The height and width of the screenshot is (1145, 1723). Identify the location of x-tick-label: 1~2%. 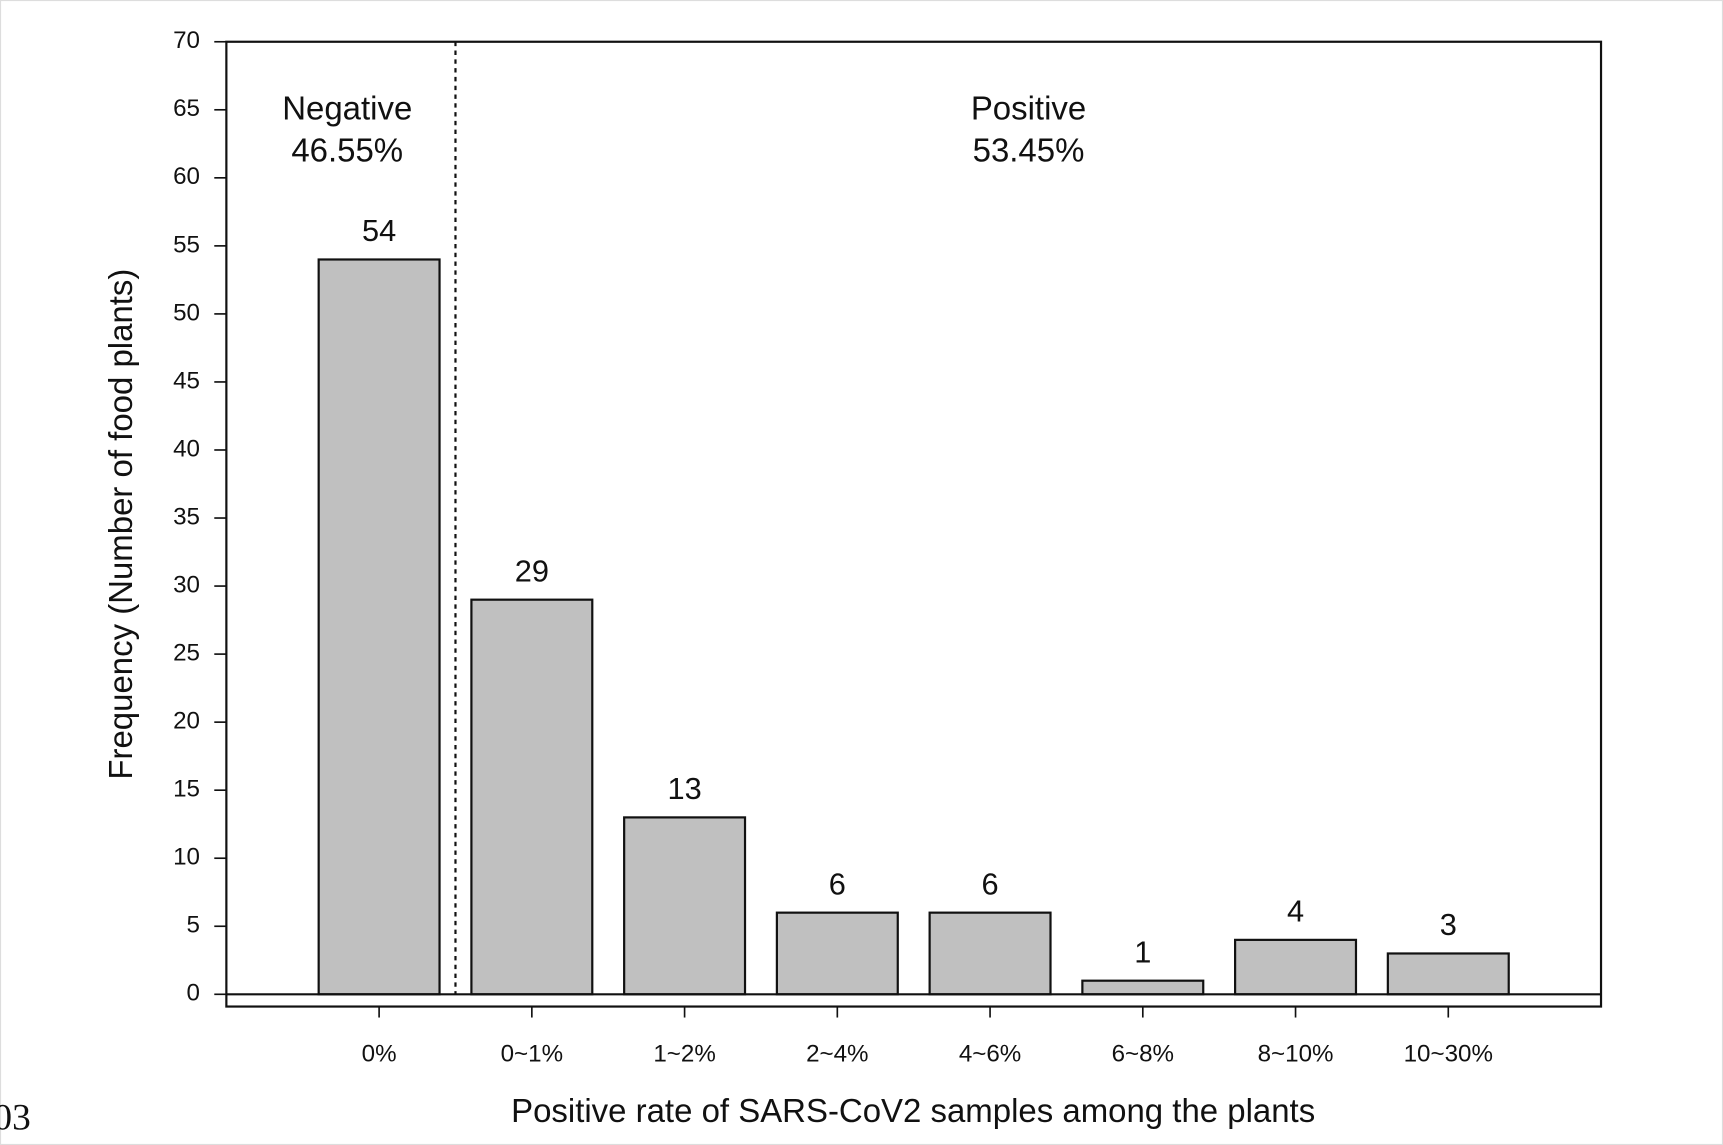
(684, 1053).